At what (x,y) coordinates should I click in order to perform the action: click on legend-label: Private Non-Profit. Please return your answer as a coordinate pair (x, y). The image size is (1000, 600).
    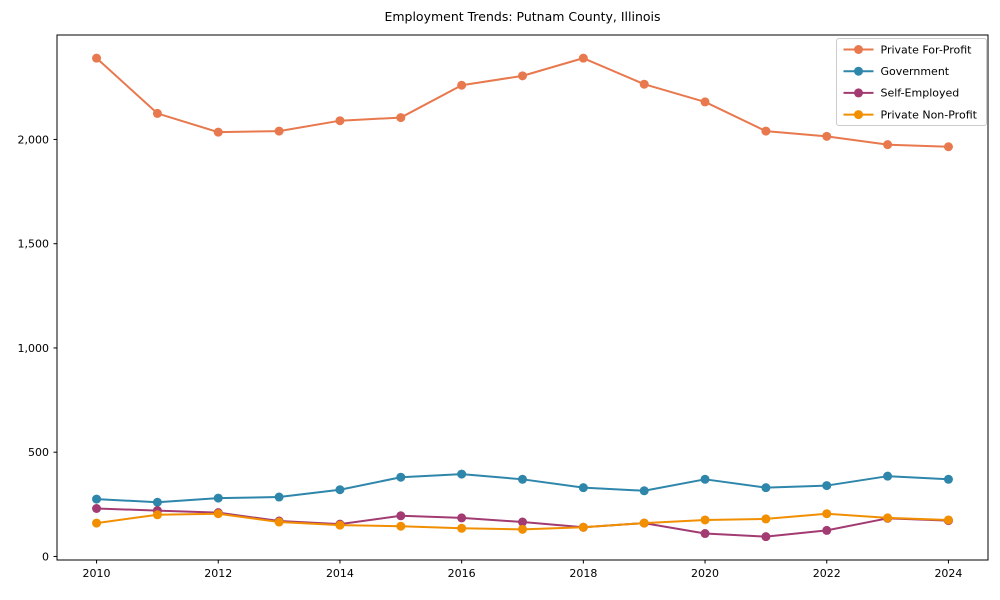
    Looking at the image, I should click on (929, 114).